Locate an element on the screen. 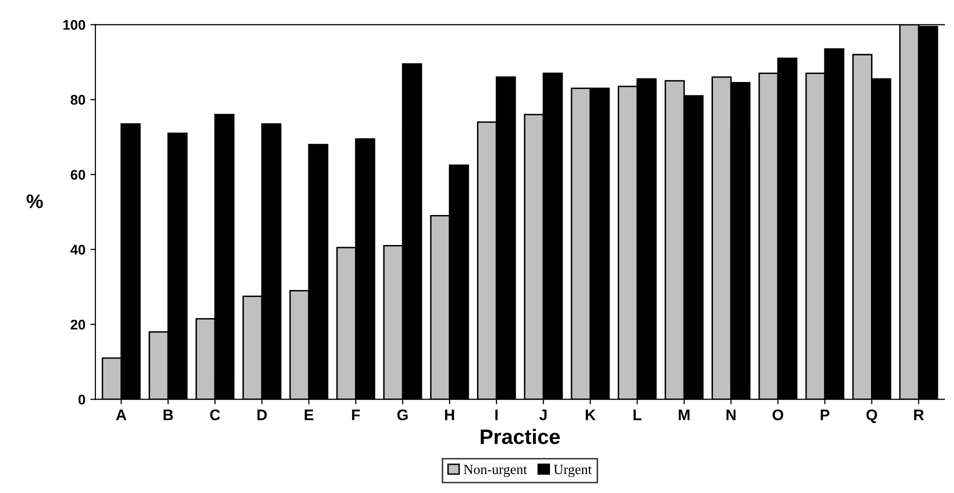  y-tick-label: 60 is located at coordinates (78, 175).